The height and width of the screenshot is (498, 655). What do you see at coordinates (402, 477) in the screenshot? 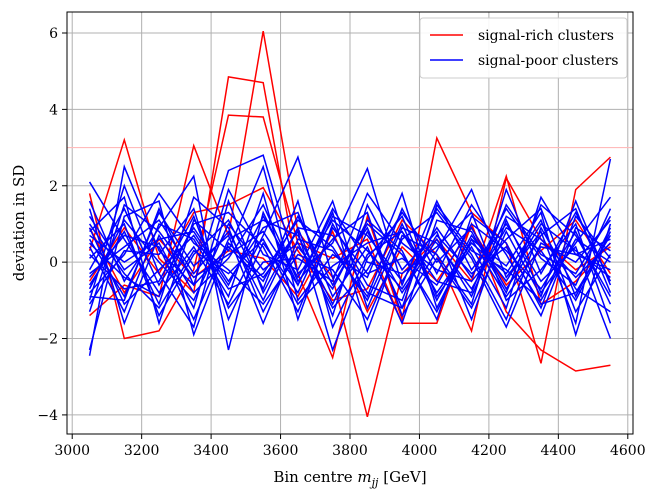
I see `x-axis-label-suffix: [GeV]` at bounding box center [402, 477].